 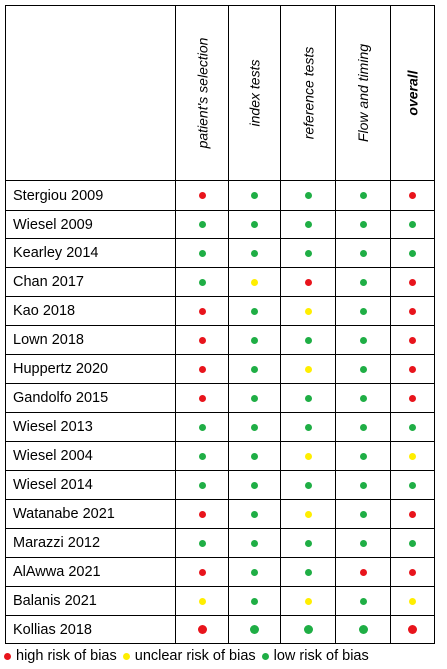 What do you see at coordinates (91, 630) in the screenshot?
I see `study-name: Kollias 2018` at bounding box center [91, 630].